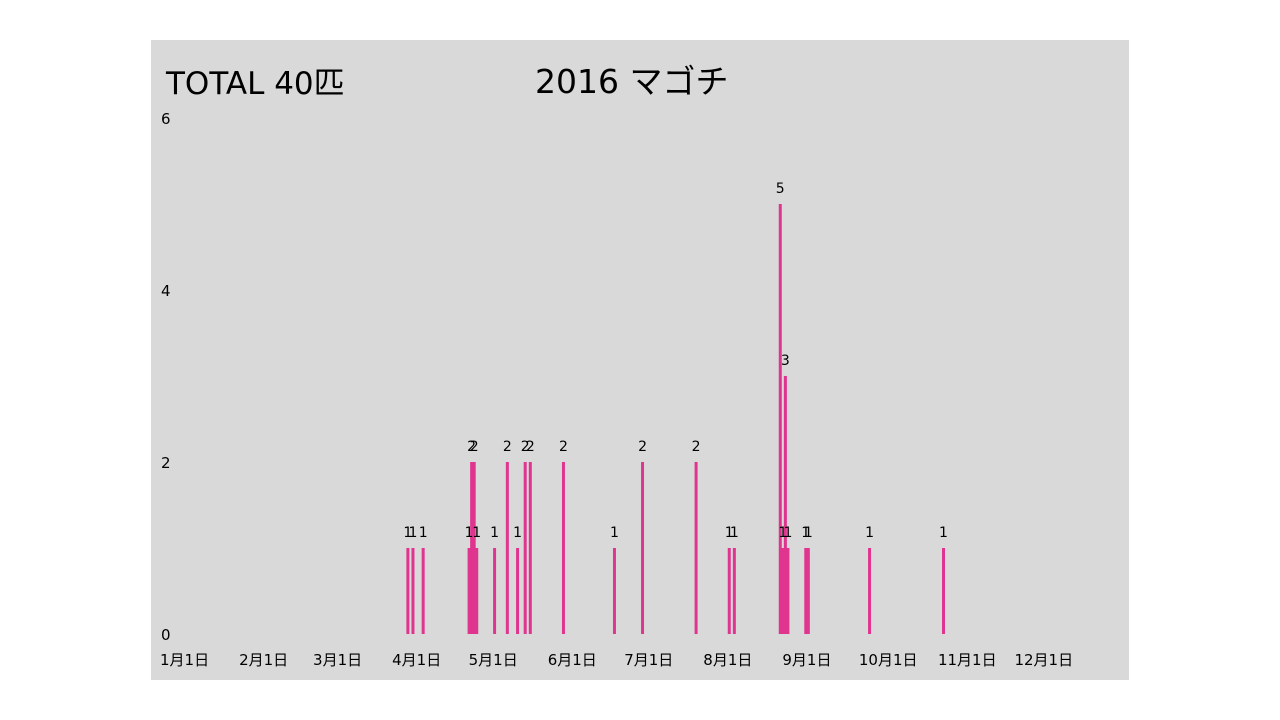 The width and height of the screenshot is (1280, 720). Describe the element at coordinates (888, 660) in the screenshot. I see `x-tick-label: 10月1日` at that location.